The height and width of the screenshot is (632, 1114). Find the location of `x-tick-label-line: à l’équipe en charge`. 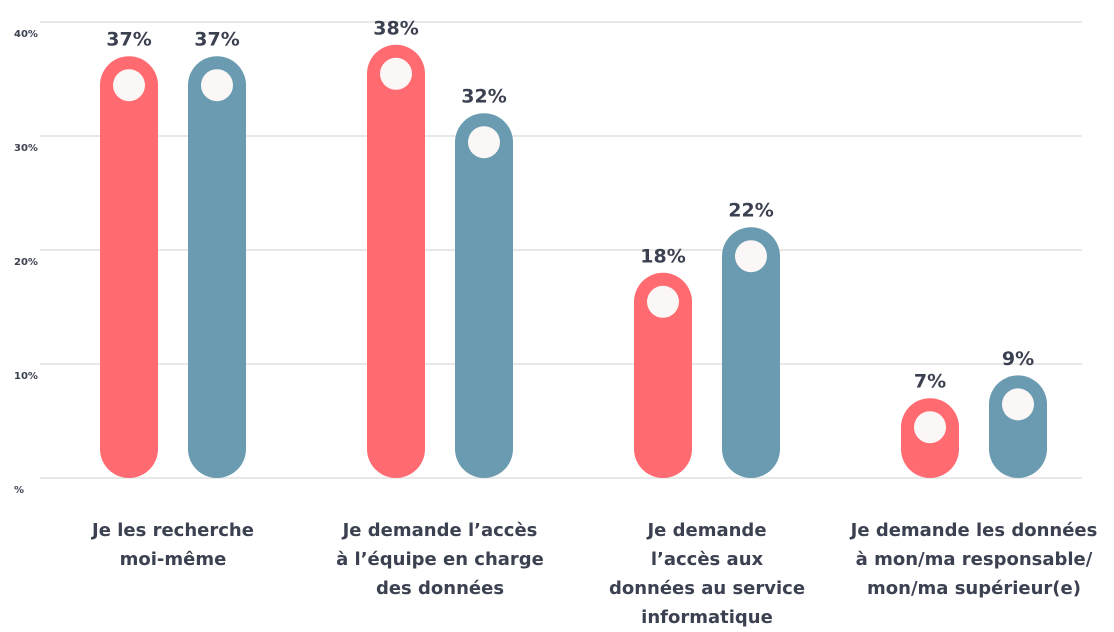

x-tick-label-line: à l’équipe en charge is located at coordinates (440, 559).